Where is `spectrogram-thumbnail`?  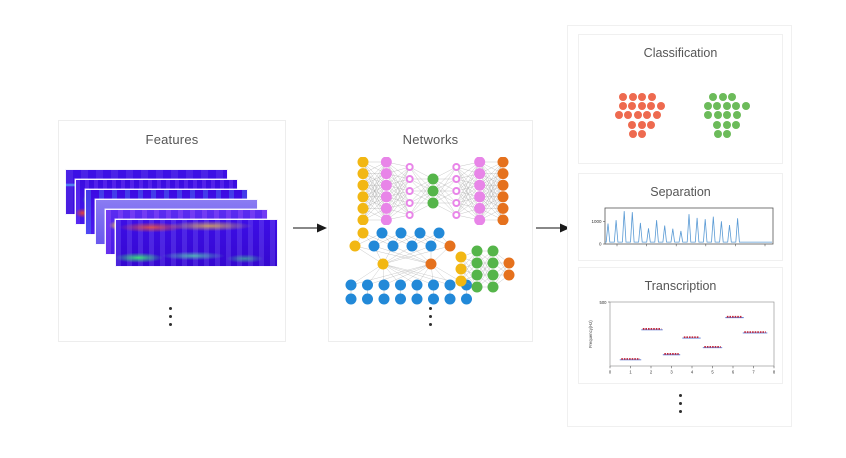 spectrogram-thumbnail is located at coordinates (196, 243).